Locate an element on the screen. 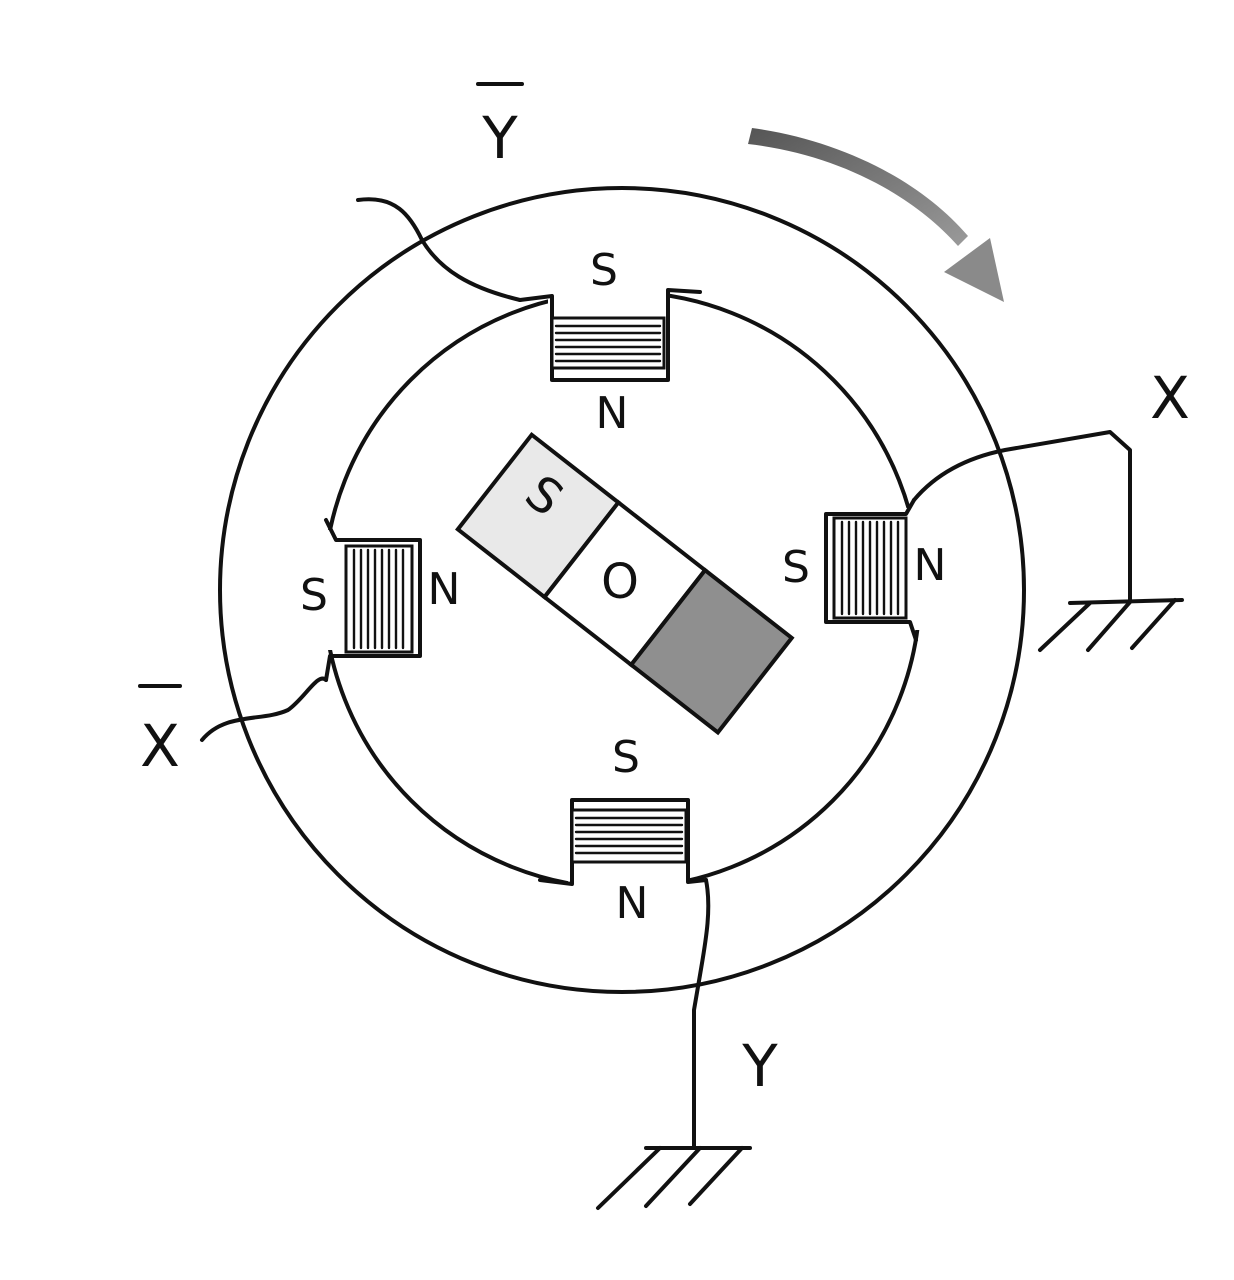 This screenshot has height=1280, width=1234. rotor-north-segment is located at coordinates (711, 651).